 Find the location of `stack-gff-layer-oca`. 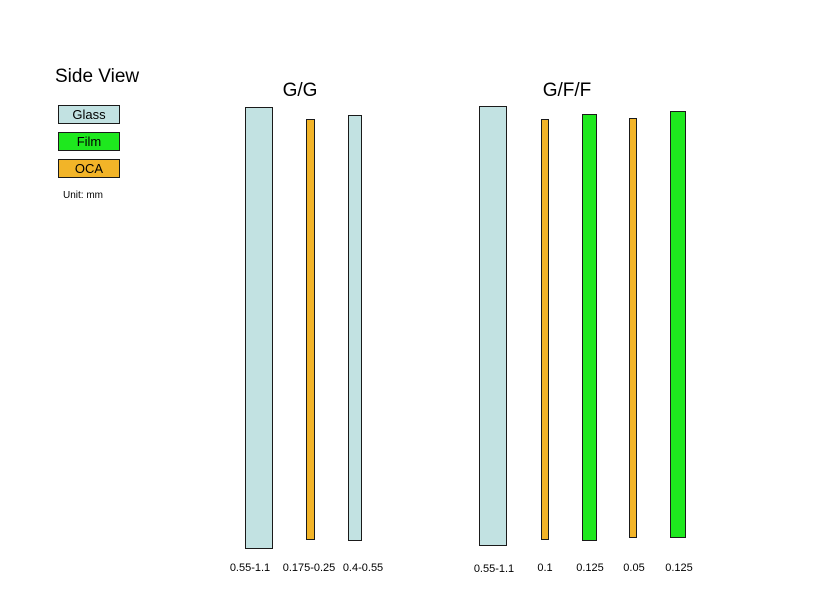

stack-gff-layer-oca is located at coordinates (545, 329).